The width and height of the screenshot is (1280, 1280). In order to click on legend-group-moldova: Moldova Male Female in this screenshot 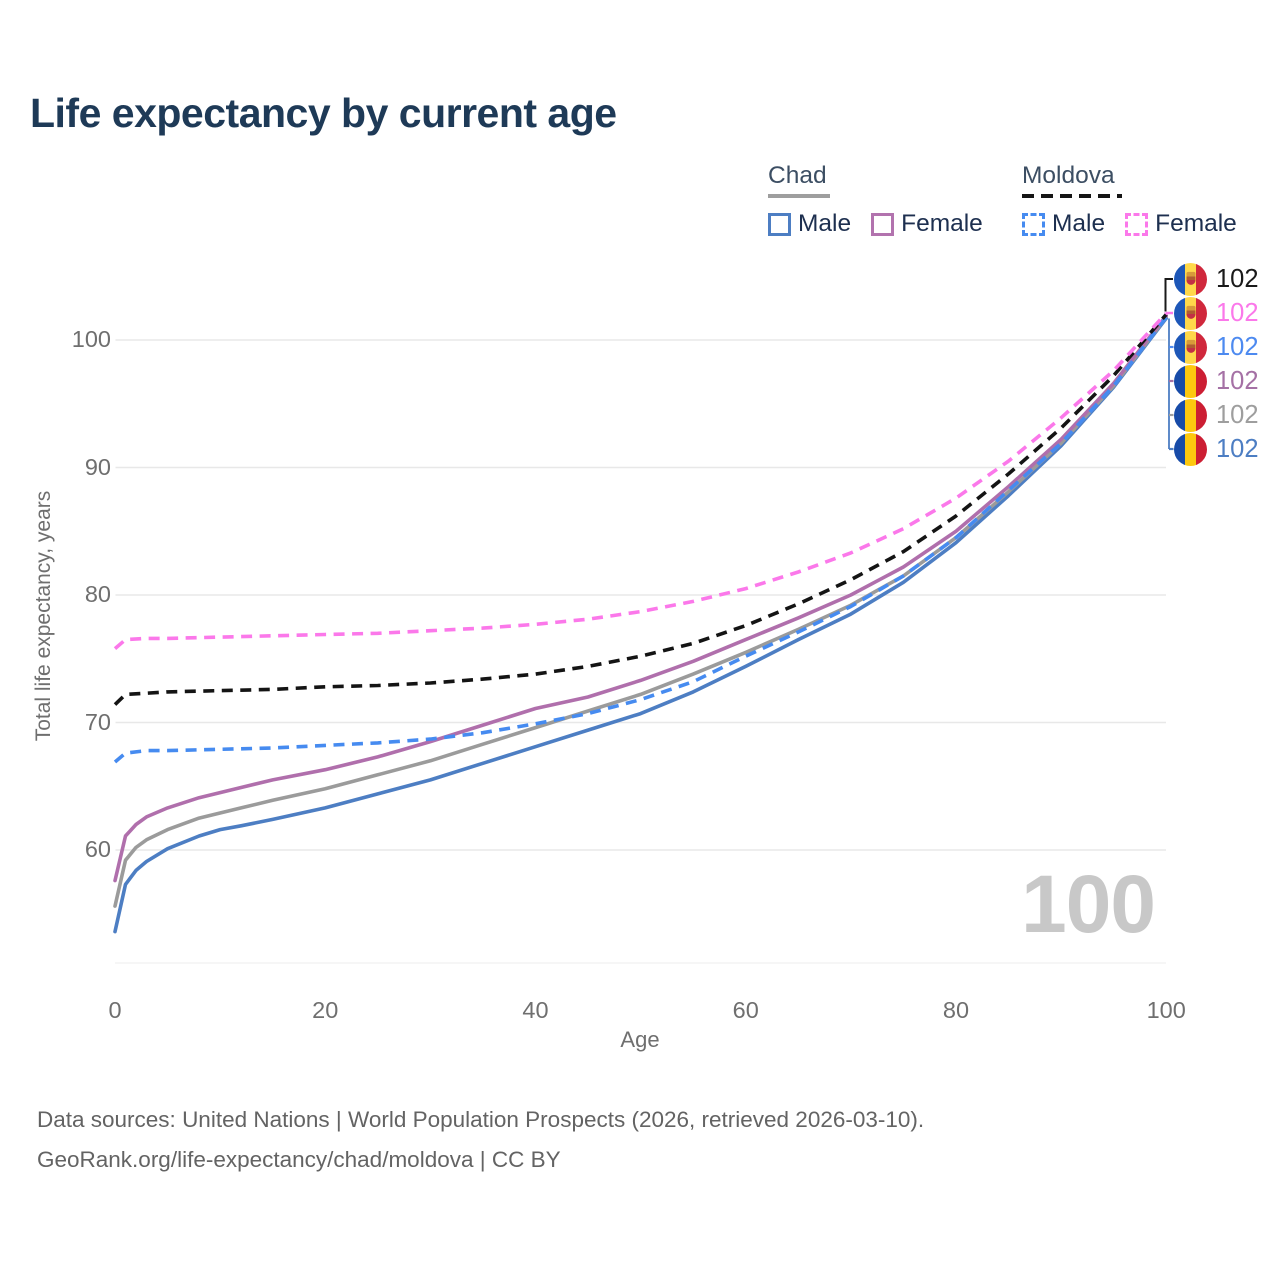, I will do `click(1129, 200)`.